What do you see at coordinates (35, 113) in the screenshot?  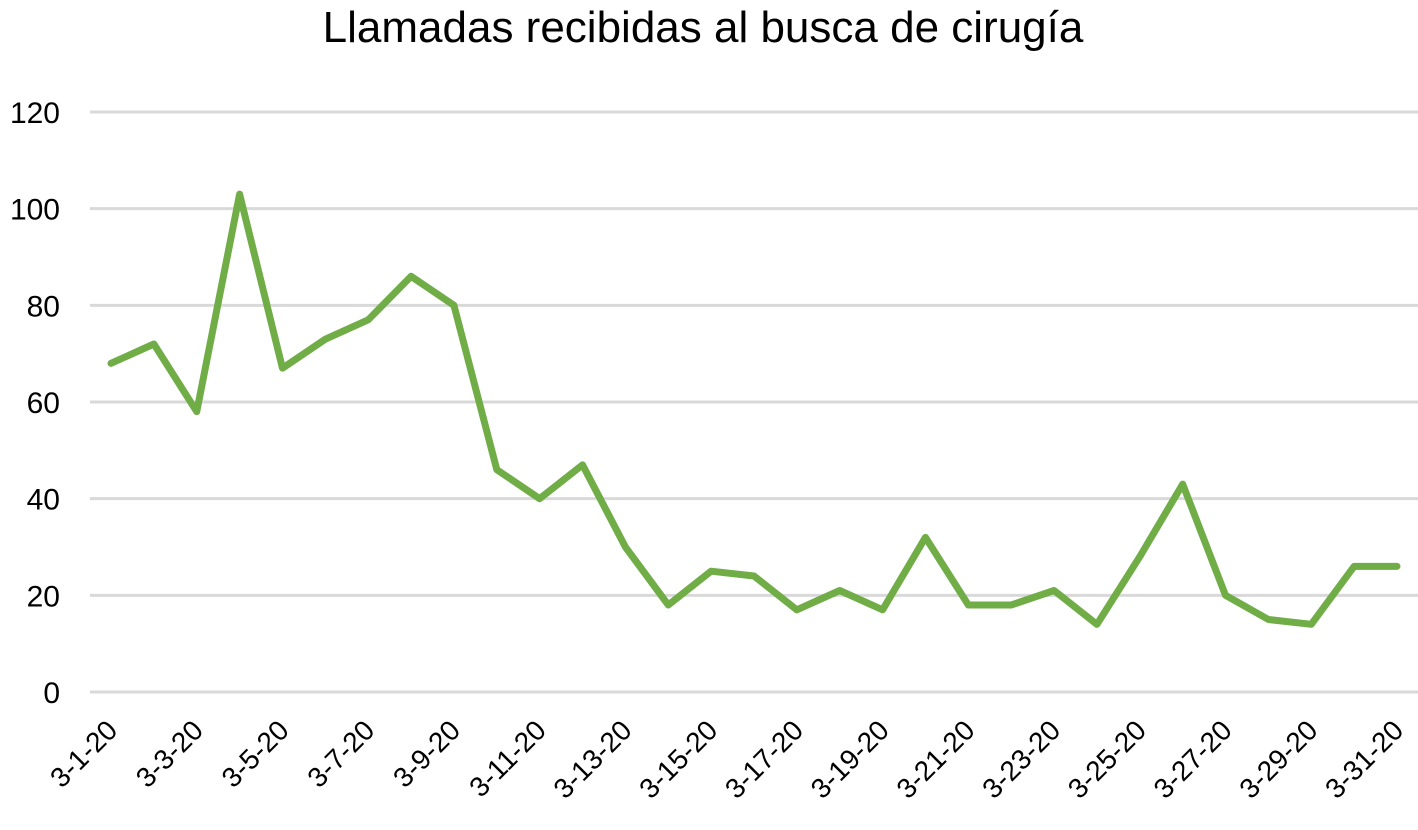 I see `y-tick-label: 120` at bounding box center [35, 113].